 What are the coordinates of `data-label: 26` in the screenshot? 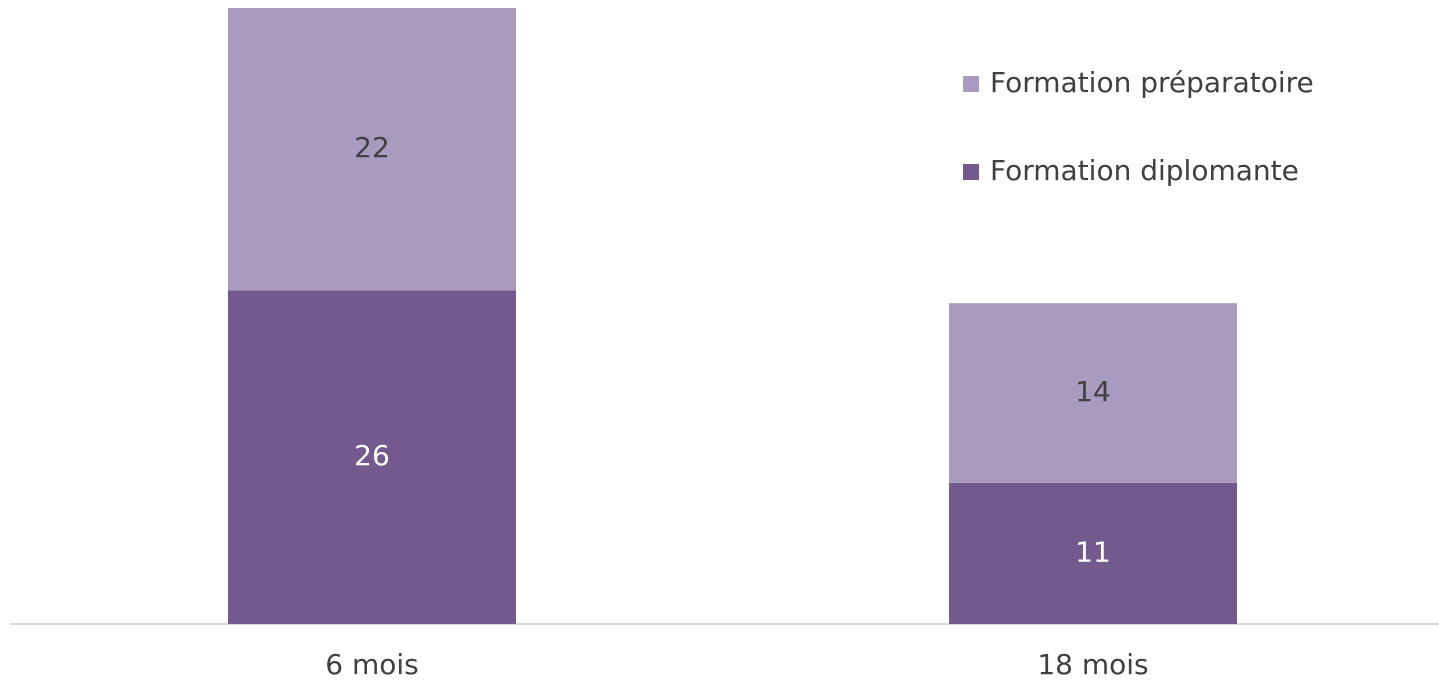 It's located at (372, 455).